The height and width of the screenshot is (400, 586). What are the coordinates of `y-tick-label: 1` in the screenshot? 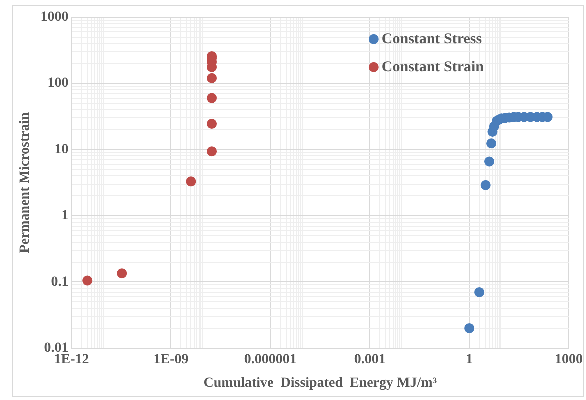 It's located at (65, 216).